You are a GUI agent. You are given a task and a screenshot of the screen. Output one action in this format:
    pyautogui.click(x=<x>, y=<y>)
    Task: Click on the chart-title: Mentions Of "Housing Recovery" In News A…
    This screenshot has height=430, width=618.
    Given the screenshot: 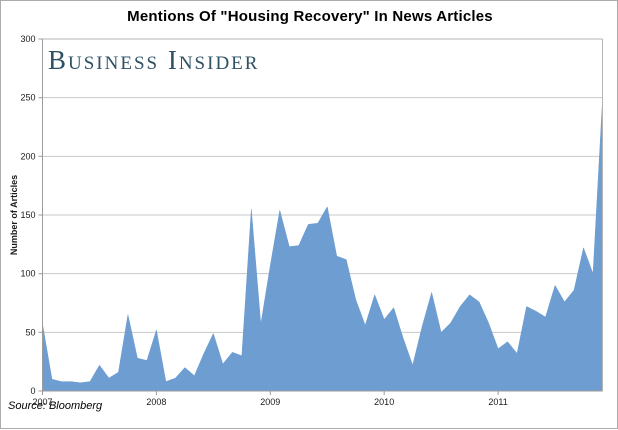 What is the action you would take?
    pyautogui.click(x=310, y=16)
    